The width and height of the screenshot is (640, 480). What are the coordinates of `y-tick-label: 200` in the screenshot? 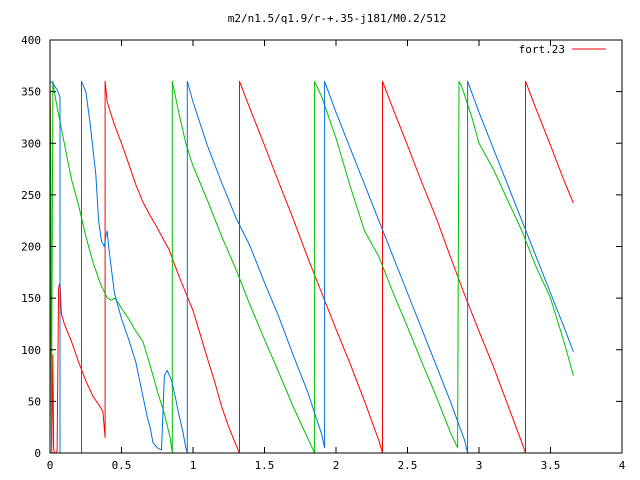 It's located at (31, 247).